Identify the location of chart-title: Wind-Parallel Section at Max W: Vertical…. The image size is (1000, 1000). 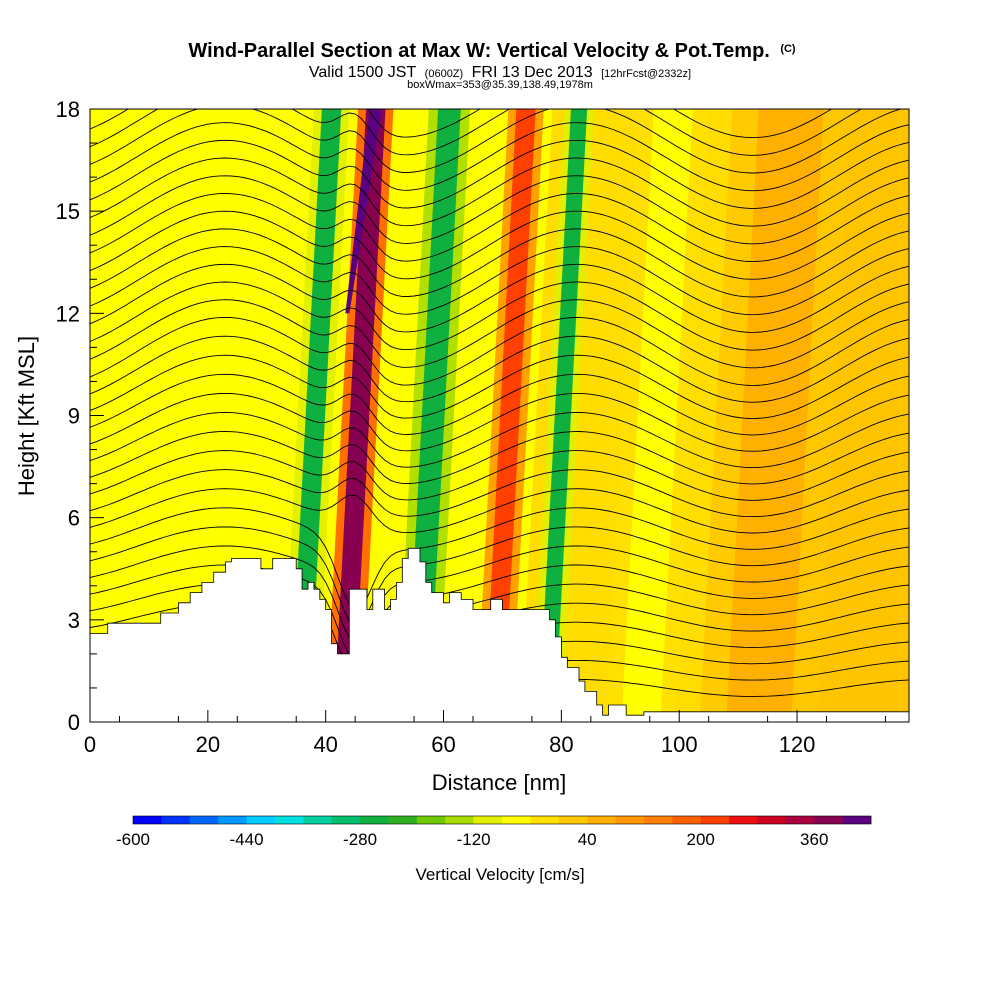
(492, 51).